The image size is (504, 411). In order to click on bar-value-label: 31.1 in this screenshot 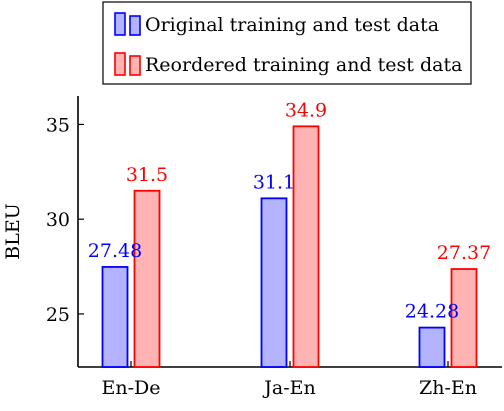, I will do `click(274, 182)`.